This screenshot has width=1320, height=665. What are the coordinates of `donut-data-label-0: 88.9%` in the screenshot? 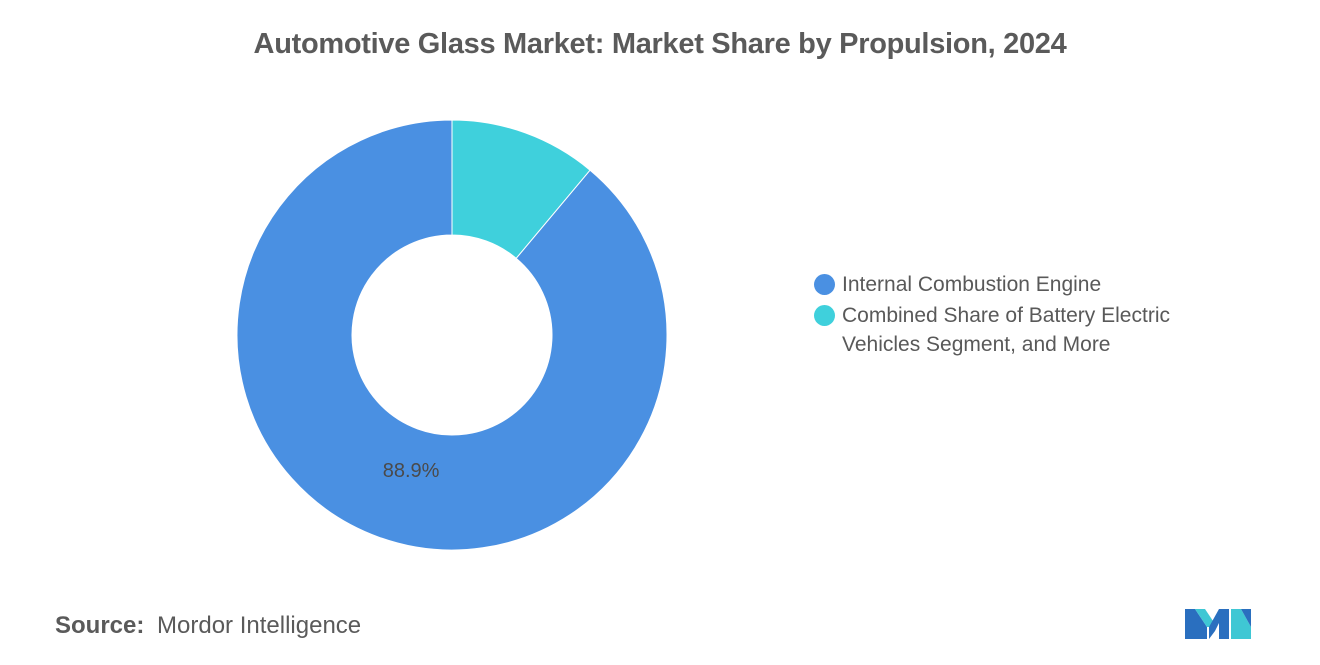 It's located at (411, 471).